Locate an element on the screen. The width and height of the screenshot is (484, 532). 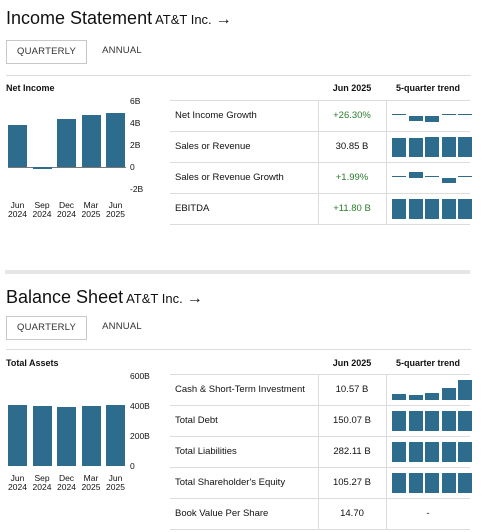
row-value: +1.99% is located at coordinates (352, 177).